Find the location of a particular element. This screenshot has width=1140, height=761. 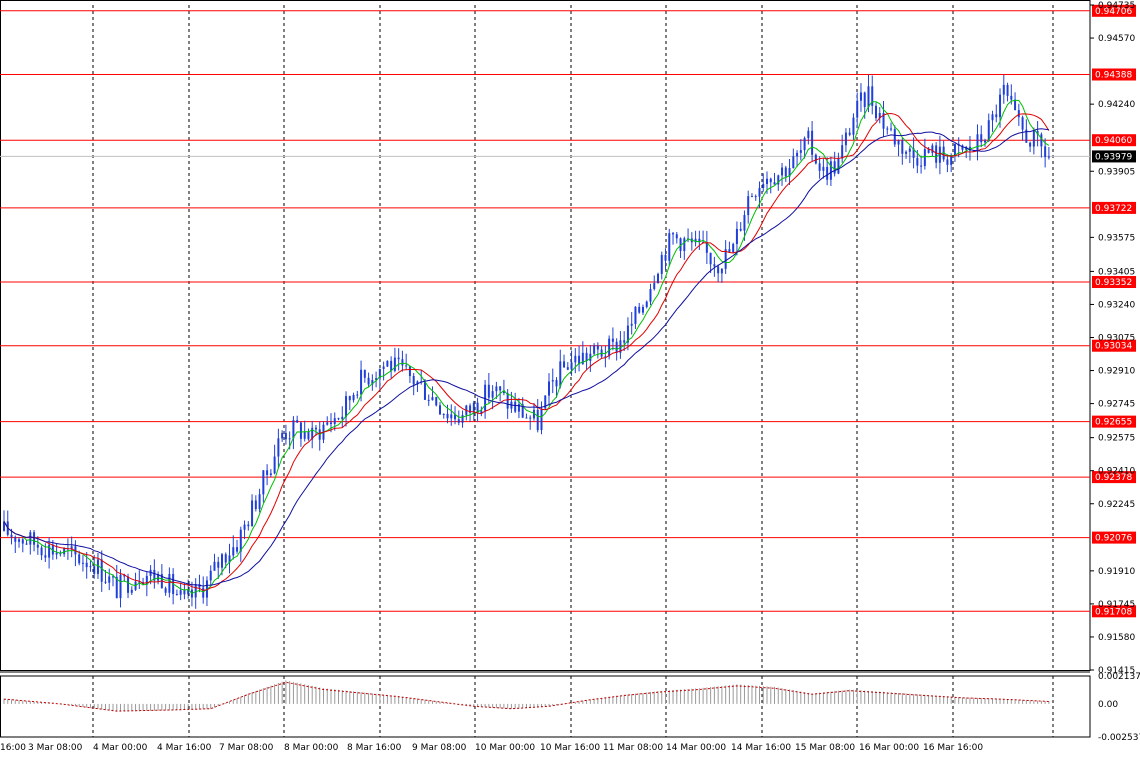

x-tick-label: 8 Mar 16:00 is located at coordinates (374, 748).